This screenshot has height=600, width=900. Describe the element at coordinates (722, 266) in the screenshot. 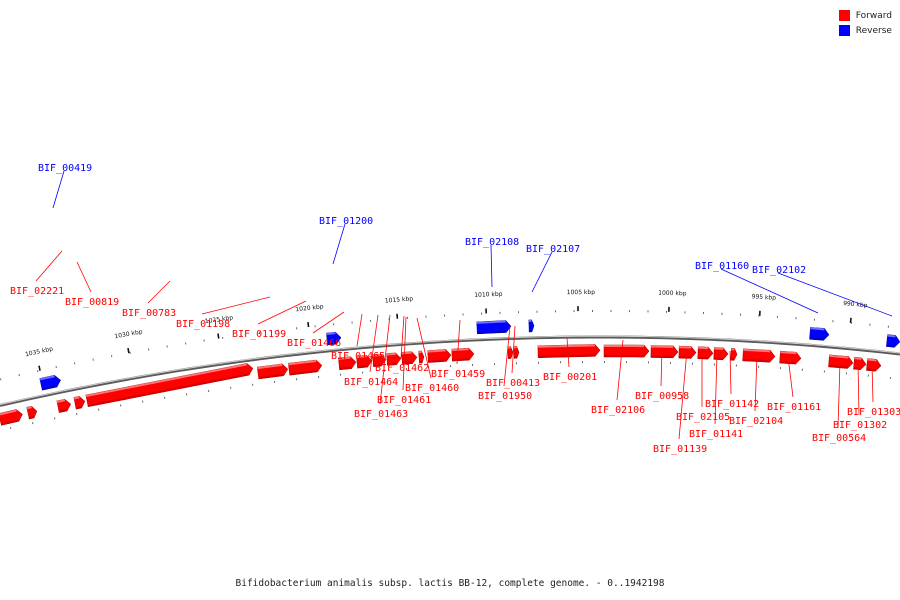

I see `gene-label: BIF_01160` at that location.